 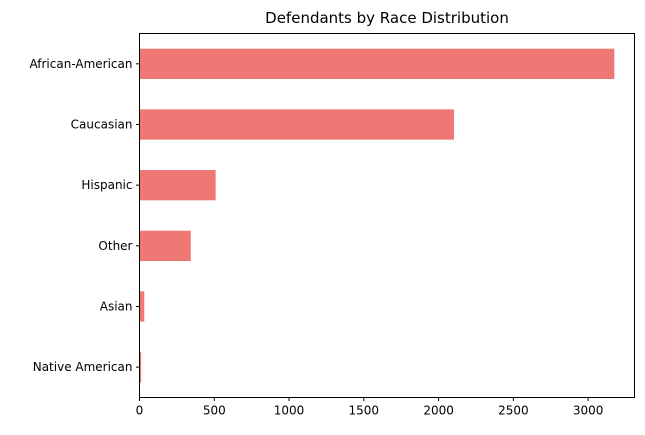 I want to click on x-tick-label-1500: 1500, so click(x=364, y=411).